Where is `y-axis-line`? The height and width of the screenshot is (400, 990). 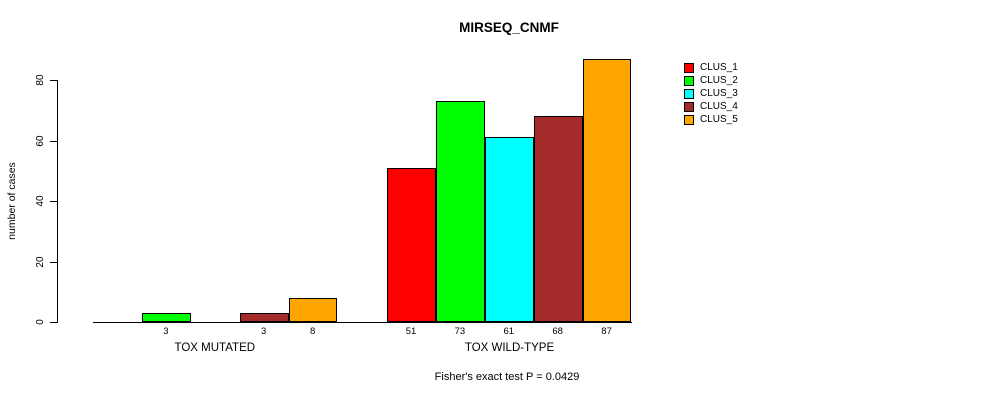 y-axis-line is located at coordinates (57, 201).